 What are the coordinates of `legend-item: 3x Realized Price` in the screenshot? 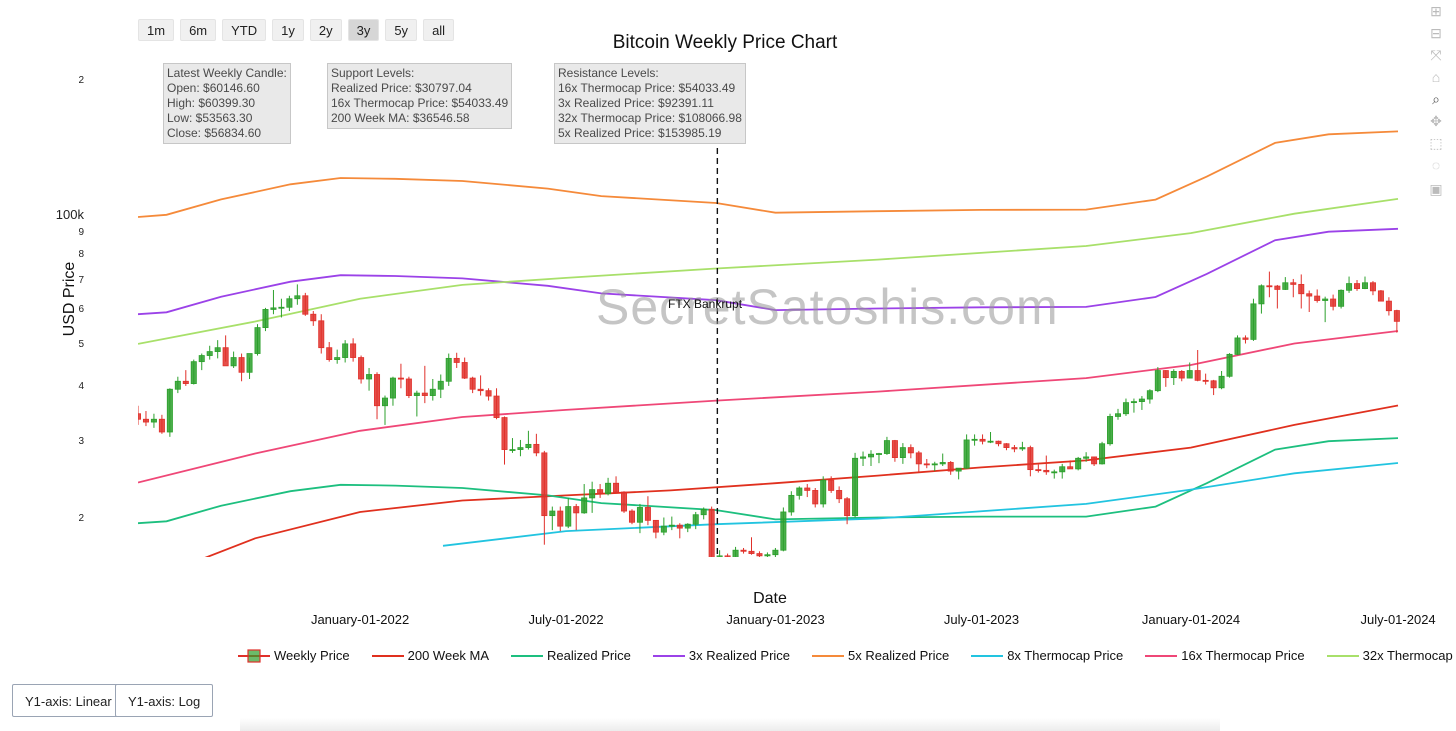 It's located at (721, 655).